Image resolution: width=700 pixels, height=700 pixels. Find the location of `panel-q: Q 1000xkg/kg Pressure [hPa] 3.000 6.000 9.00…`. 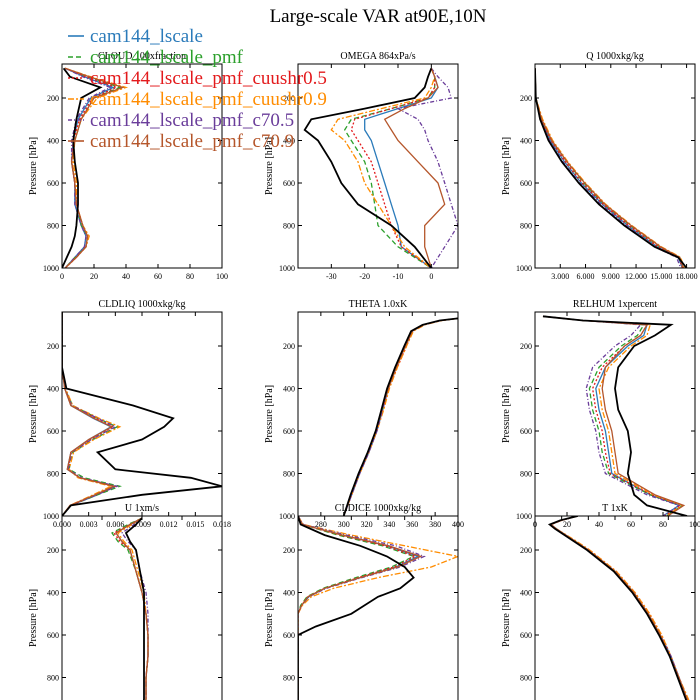

panel-q: Q 1000xkg/kg Pressure [hPa] 3.000 6.000 9.00… is located at coordinates (599, 166).